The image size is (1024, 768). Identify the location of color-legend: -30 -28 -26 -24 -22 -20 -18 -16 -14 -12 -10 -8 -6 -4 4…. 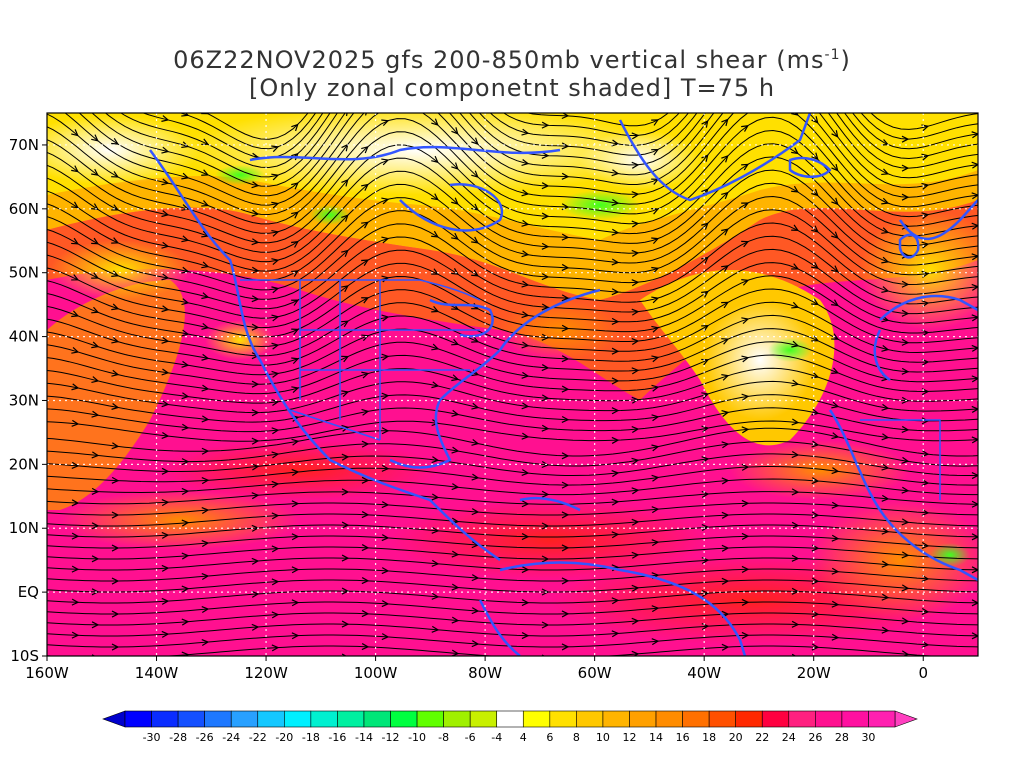
(510, 727).